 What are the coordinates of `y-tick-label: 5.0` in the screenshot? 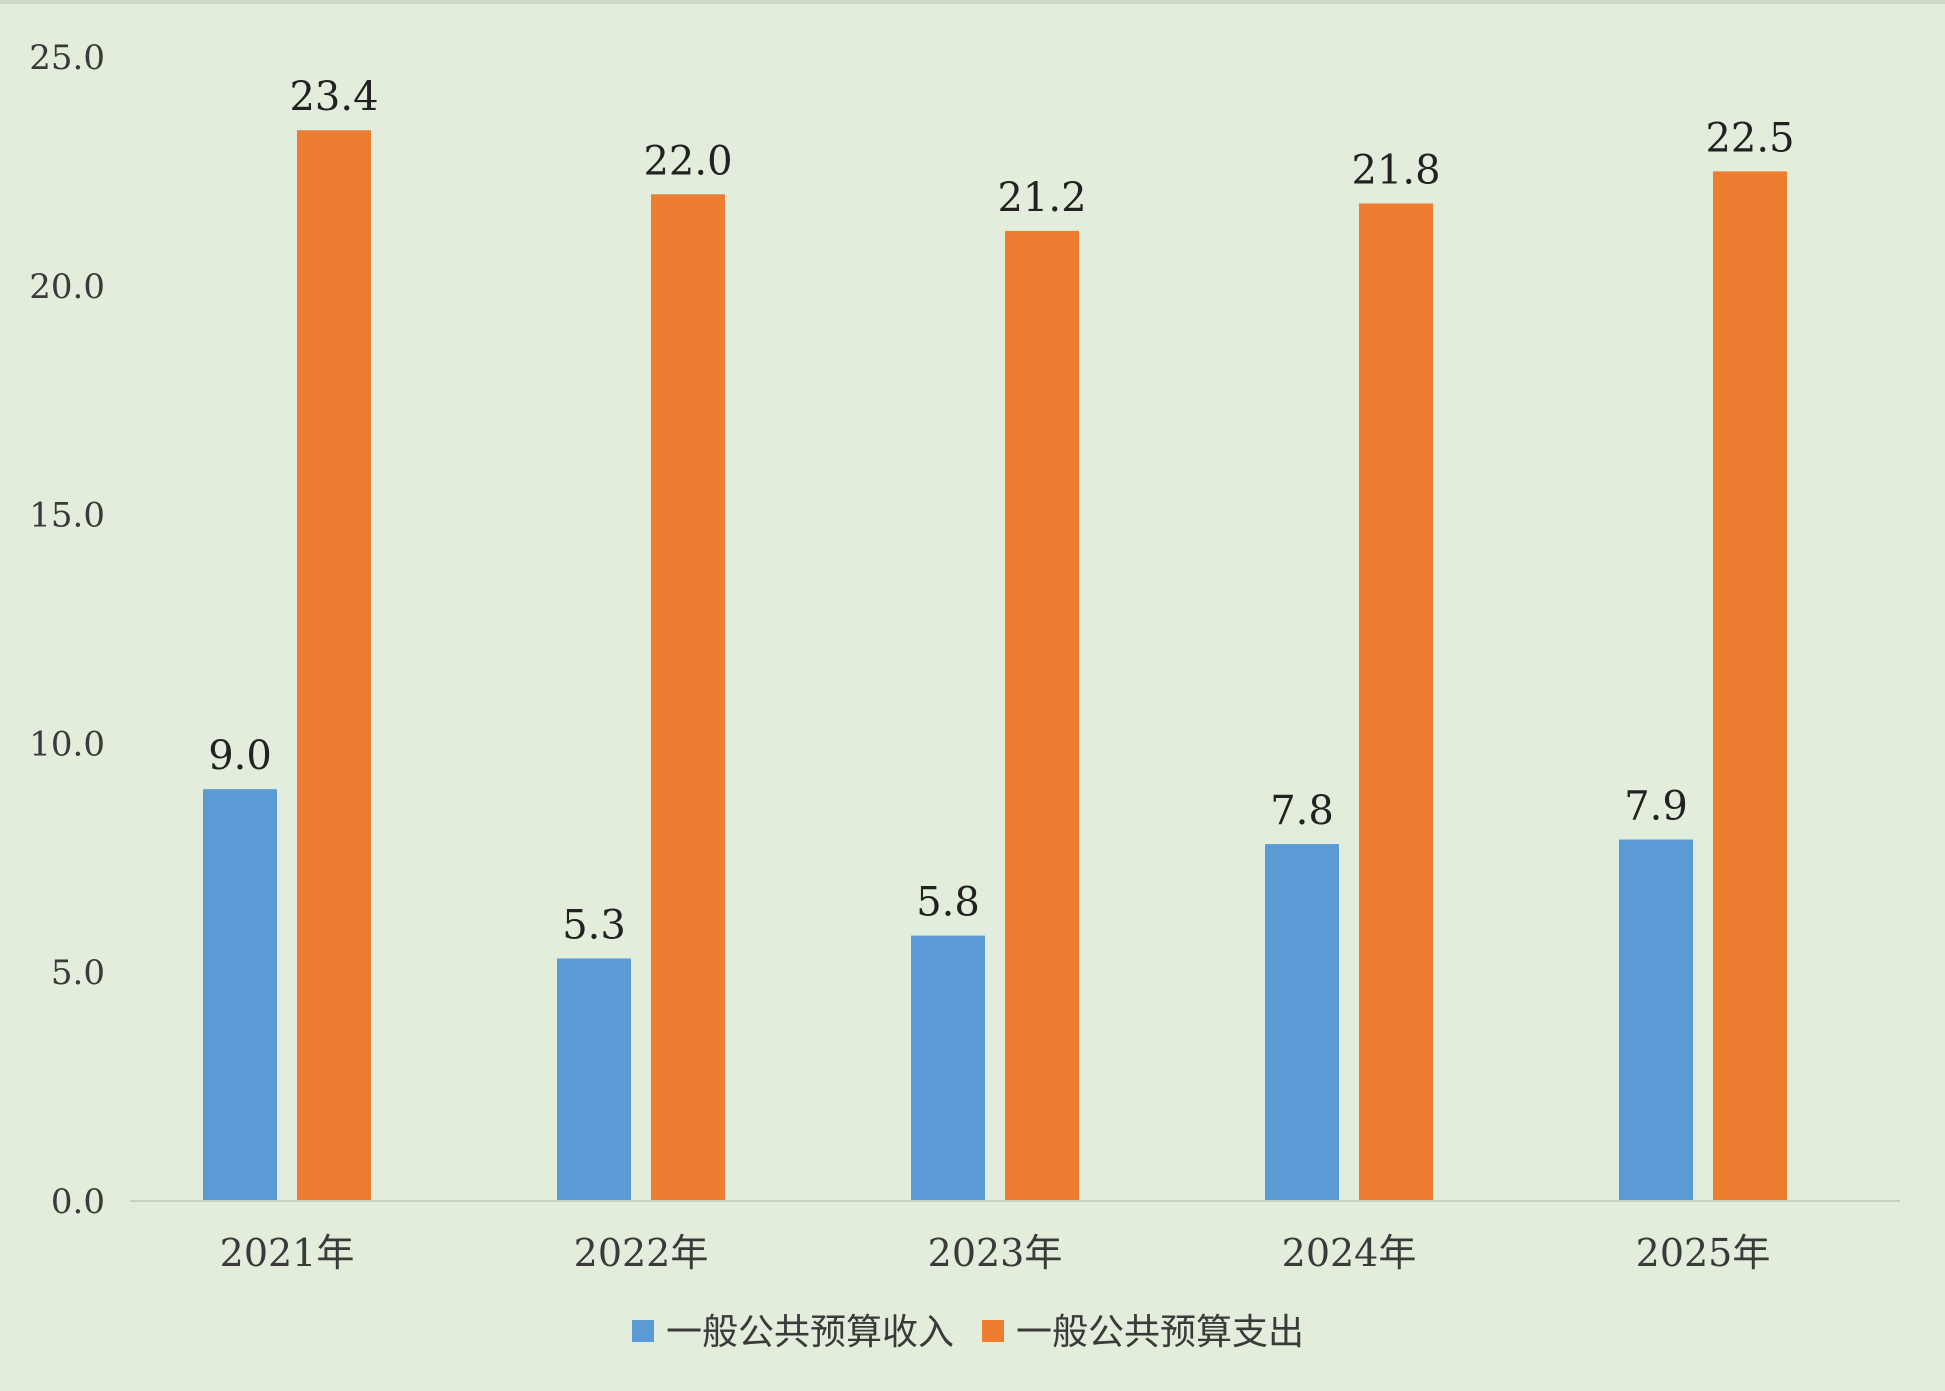 It's located at (78, 973).